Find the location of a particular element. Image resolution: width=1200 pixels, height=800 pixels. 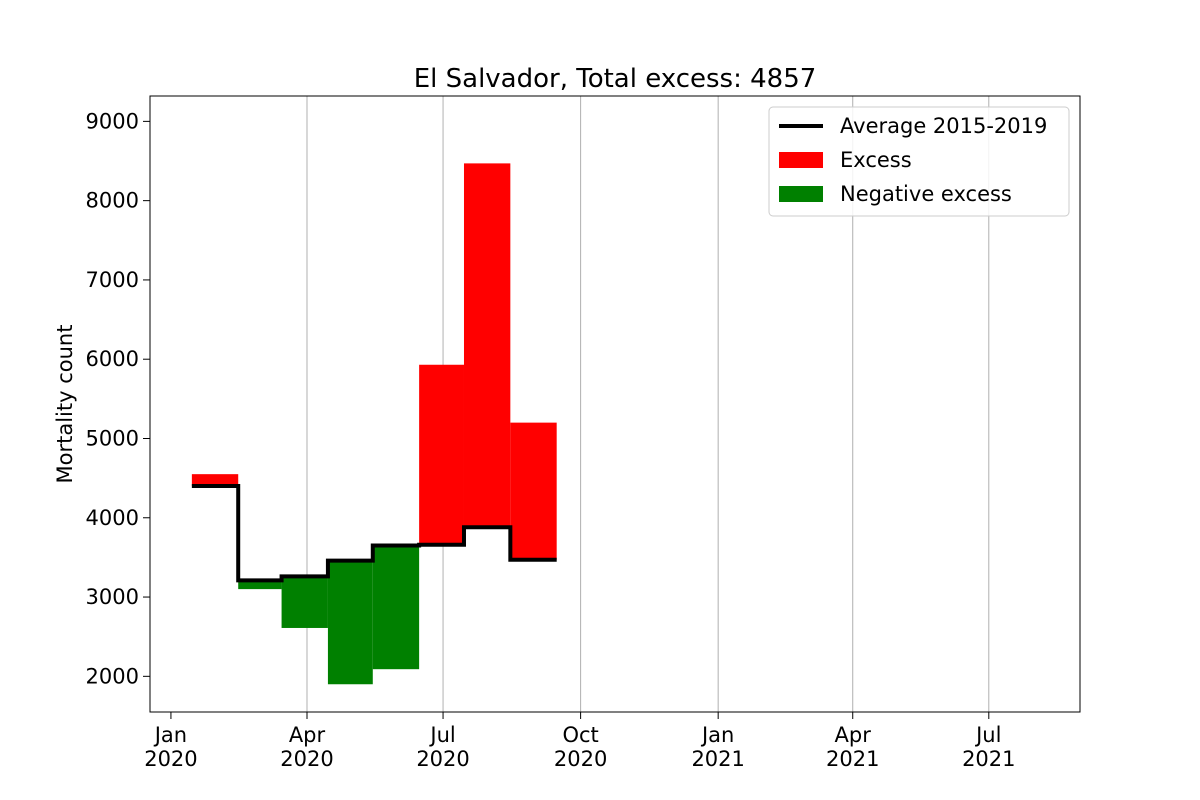

legend-label: Excess is located at coordinates (876, 160).